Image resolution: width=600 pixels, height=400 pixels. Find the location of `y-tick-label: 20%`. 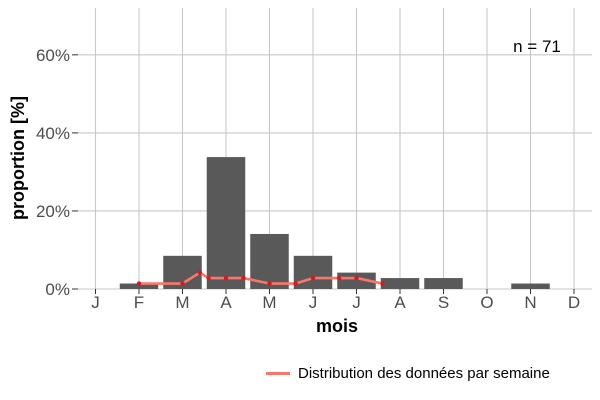

y-tick-label: 20% is located at coordinates (53, 211).